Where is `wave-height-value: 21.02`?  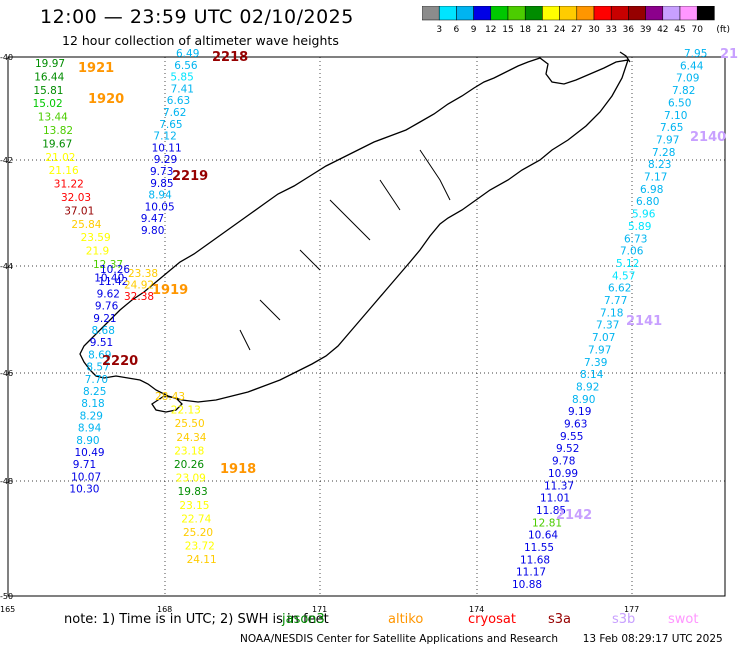
wave-height-value: 21.02 is located at coordinates (60, 158).